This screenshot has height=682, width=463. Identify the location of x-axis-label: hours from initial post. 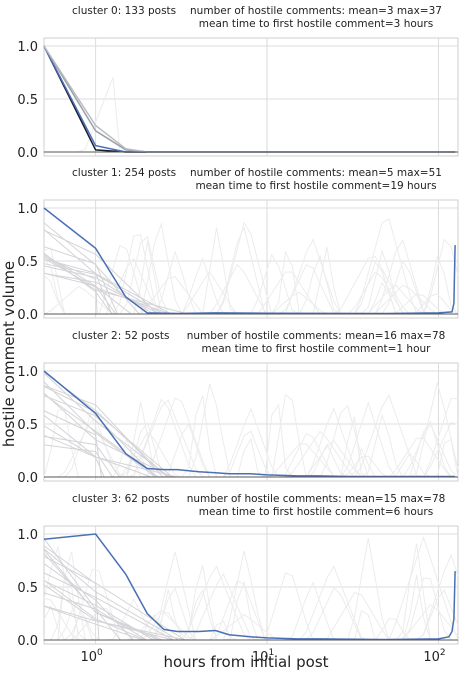
(245, 662).